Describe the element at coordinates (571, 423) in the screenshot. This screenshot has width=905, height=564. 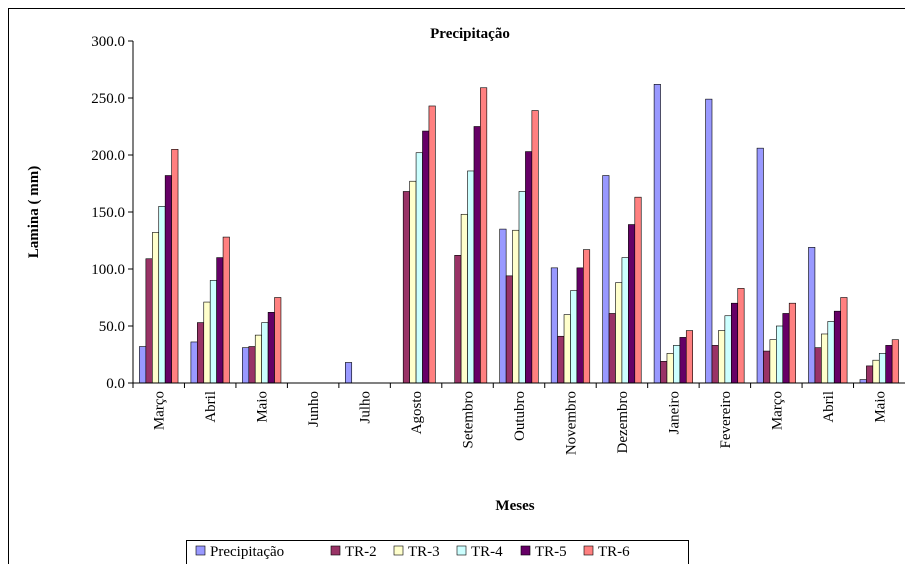
I see `x-tick-label: Novembro` at that location.